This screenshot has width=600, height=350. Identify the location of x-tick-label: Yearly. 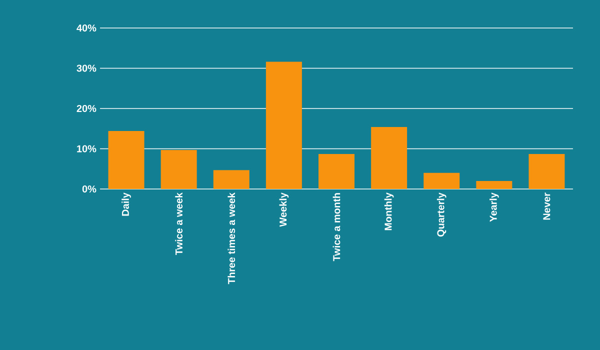
(494, 207).